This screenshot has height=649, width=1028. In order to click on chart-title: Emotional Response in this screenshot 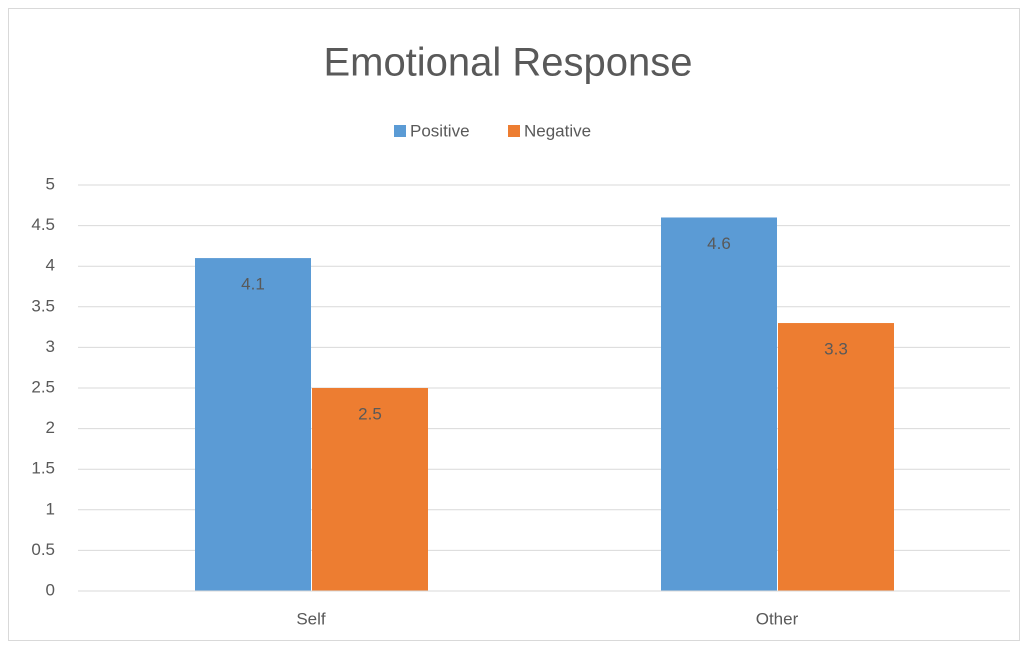, I will do `click(507, 63)`.